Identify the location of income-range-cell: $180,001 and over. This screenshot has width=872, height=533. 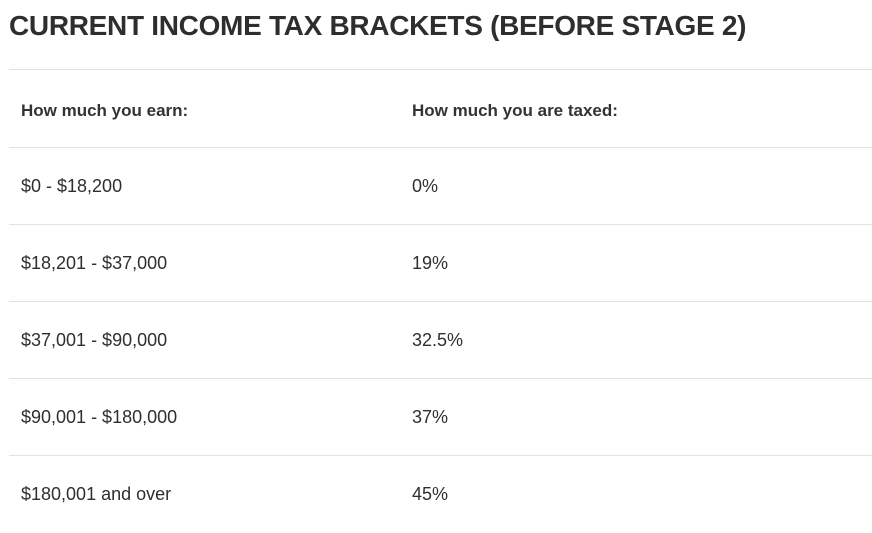
(96, 494).